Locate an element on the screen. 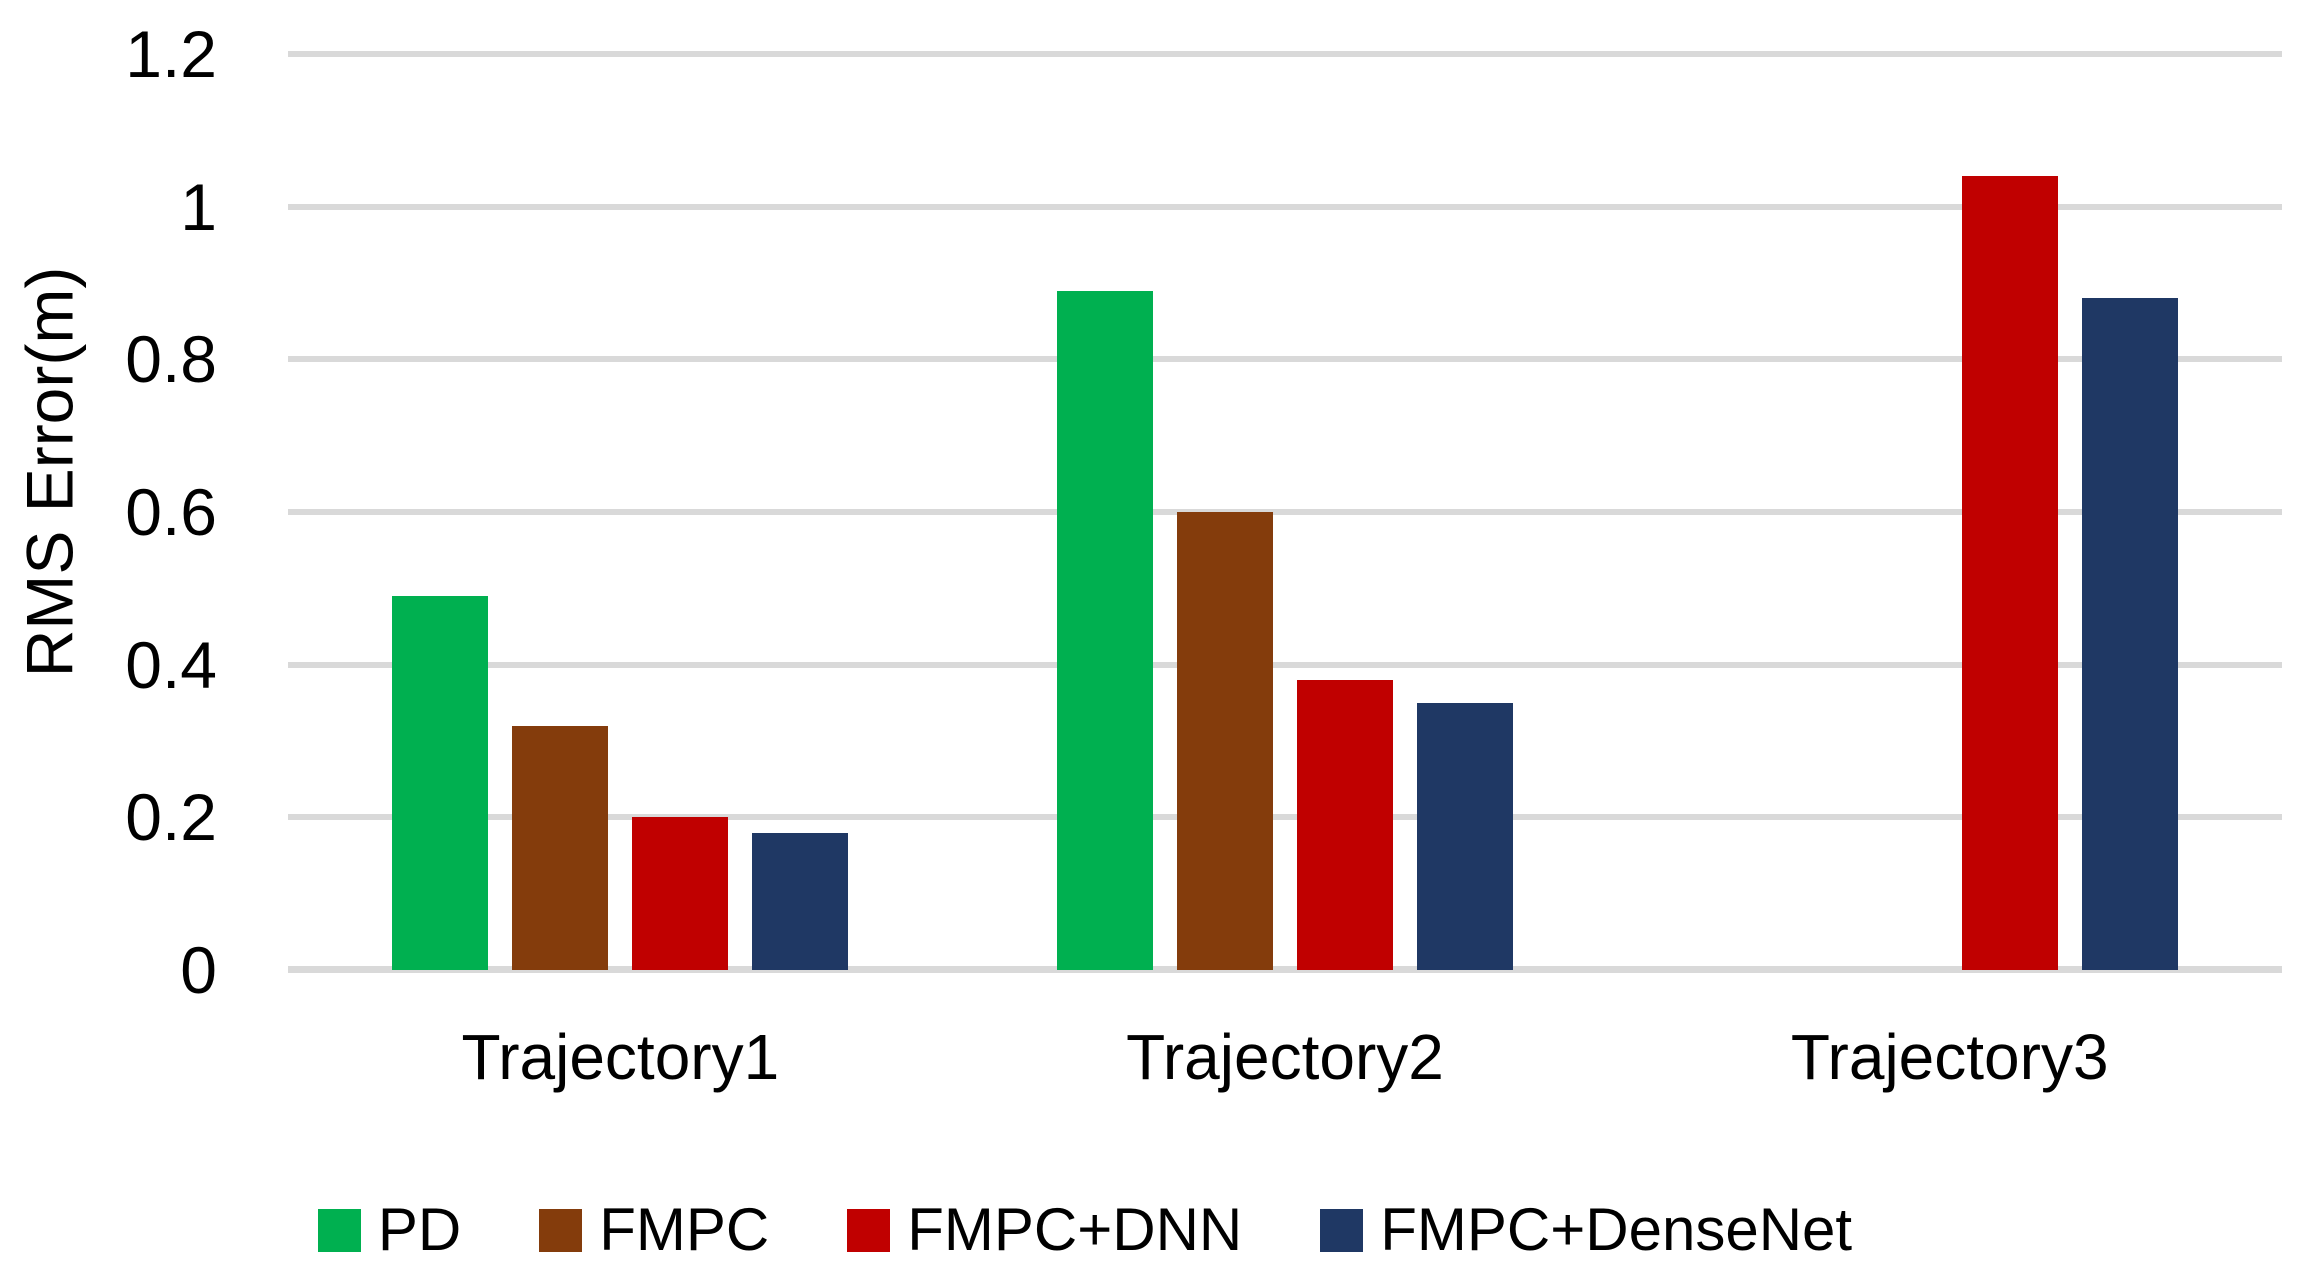 This screenshot has width=2306, height=1284. legend-item-fmpc: FMPC is located at coordinates (654, 1230).